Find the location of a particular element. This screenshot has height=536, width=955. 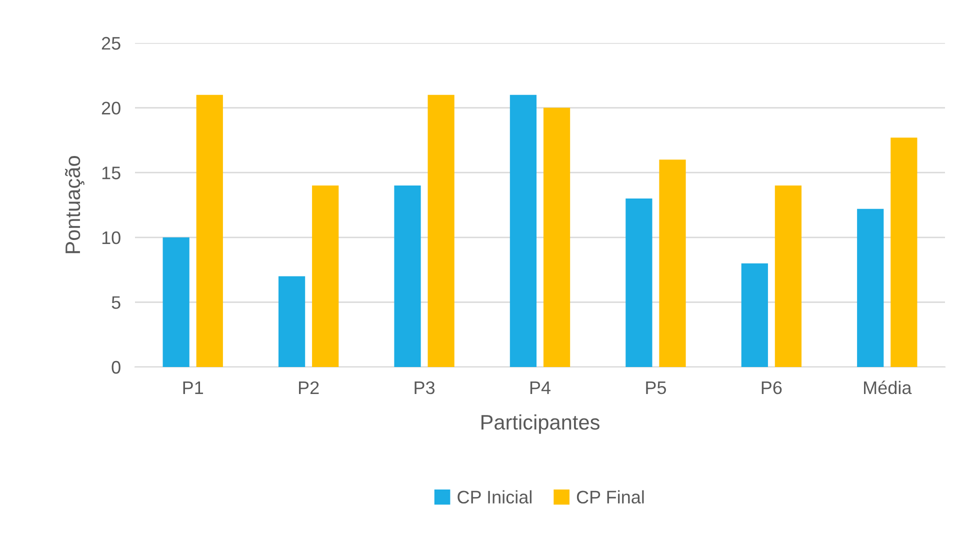

y-tick-label: 20 is located at coordinates (111, 108).